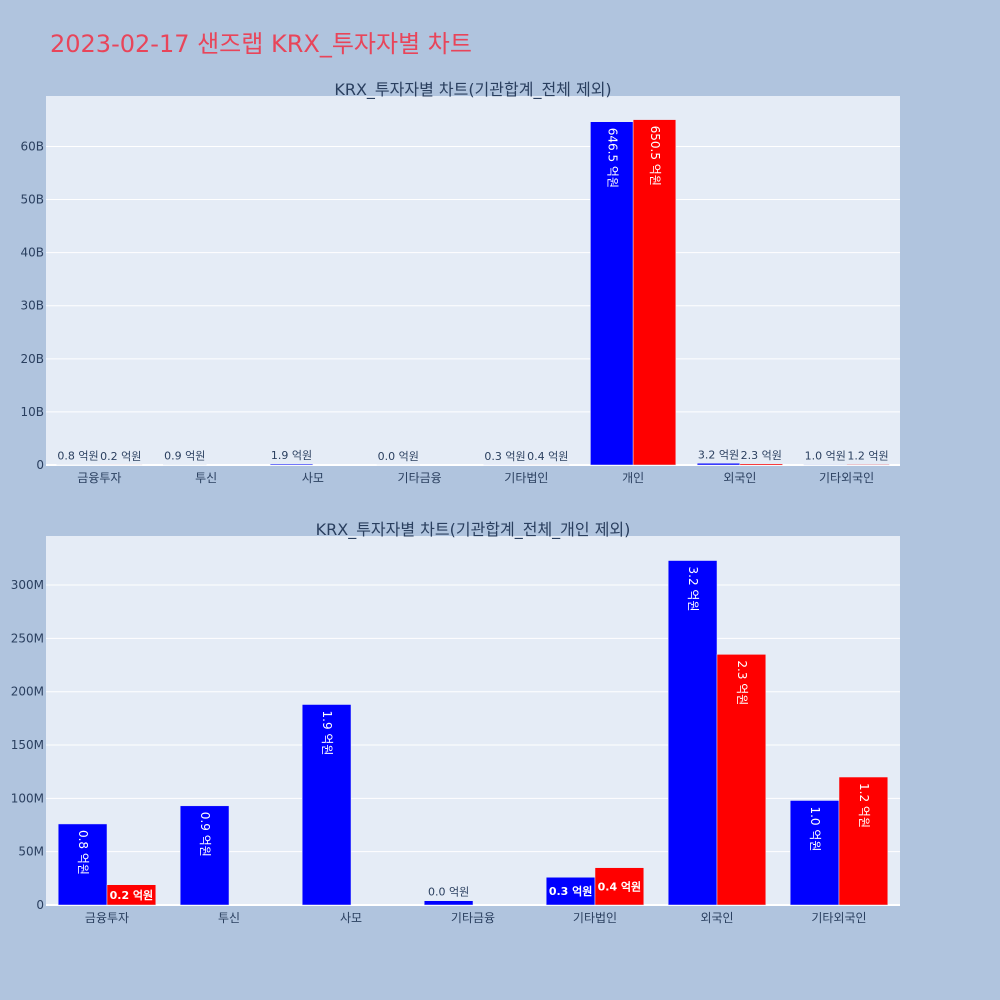 This screenshot has height=1000, width=1000. Describe the element at coordinates (27, 638) in the screenshot. I see `y-tick-label: 250M` at that location.